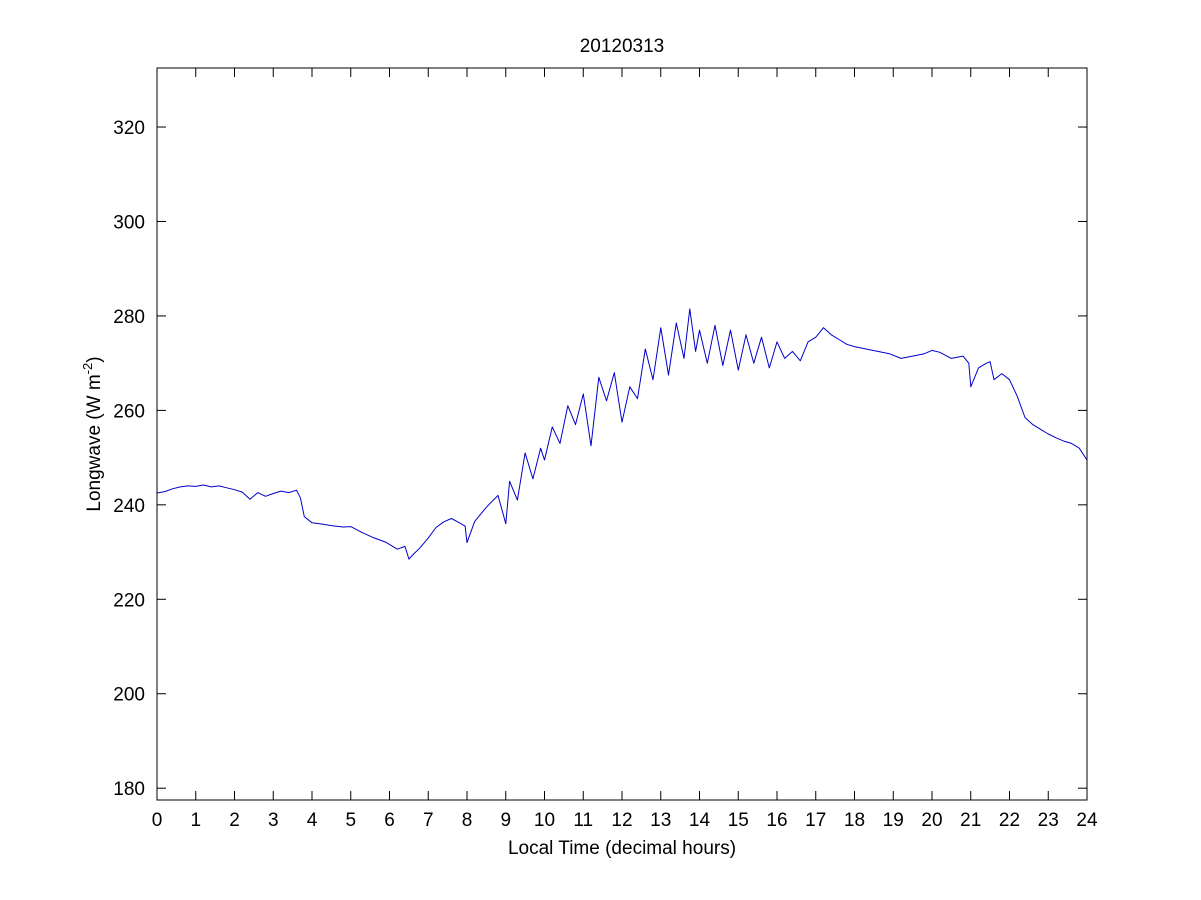 The image size is (1201, 900). I want to click on x-tick-label: 11, so click(583, 820).